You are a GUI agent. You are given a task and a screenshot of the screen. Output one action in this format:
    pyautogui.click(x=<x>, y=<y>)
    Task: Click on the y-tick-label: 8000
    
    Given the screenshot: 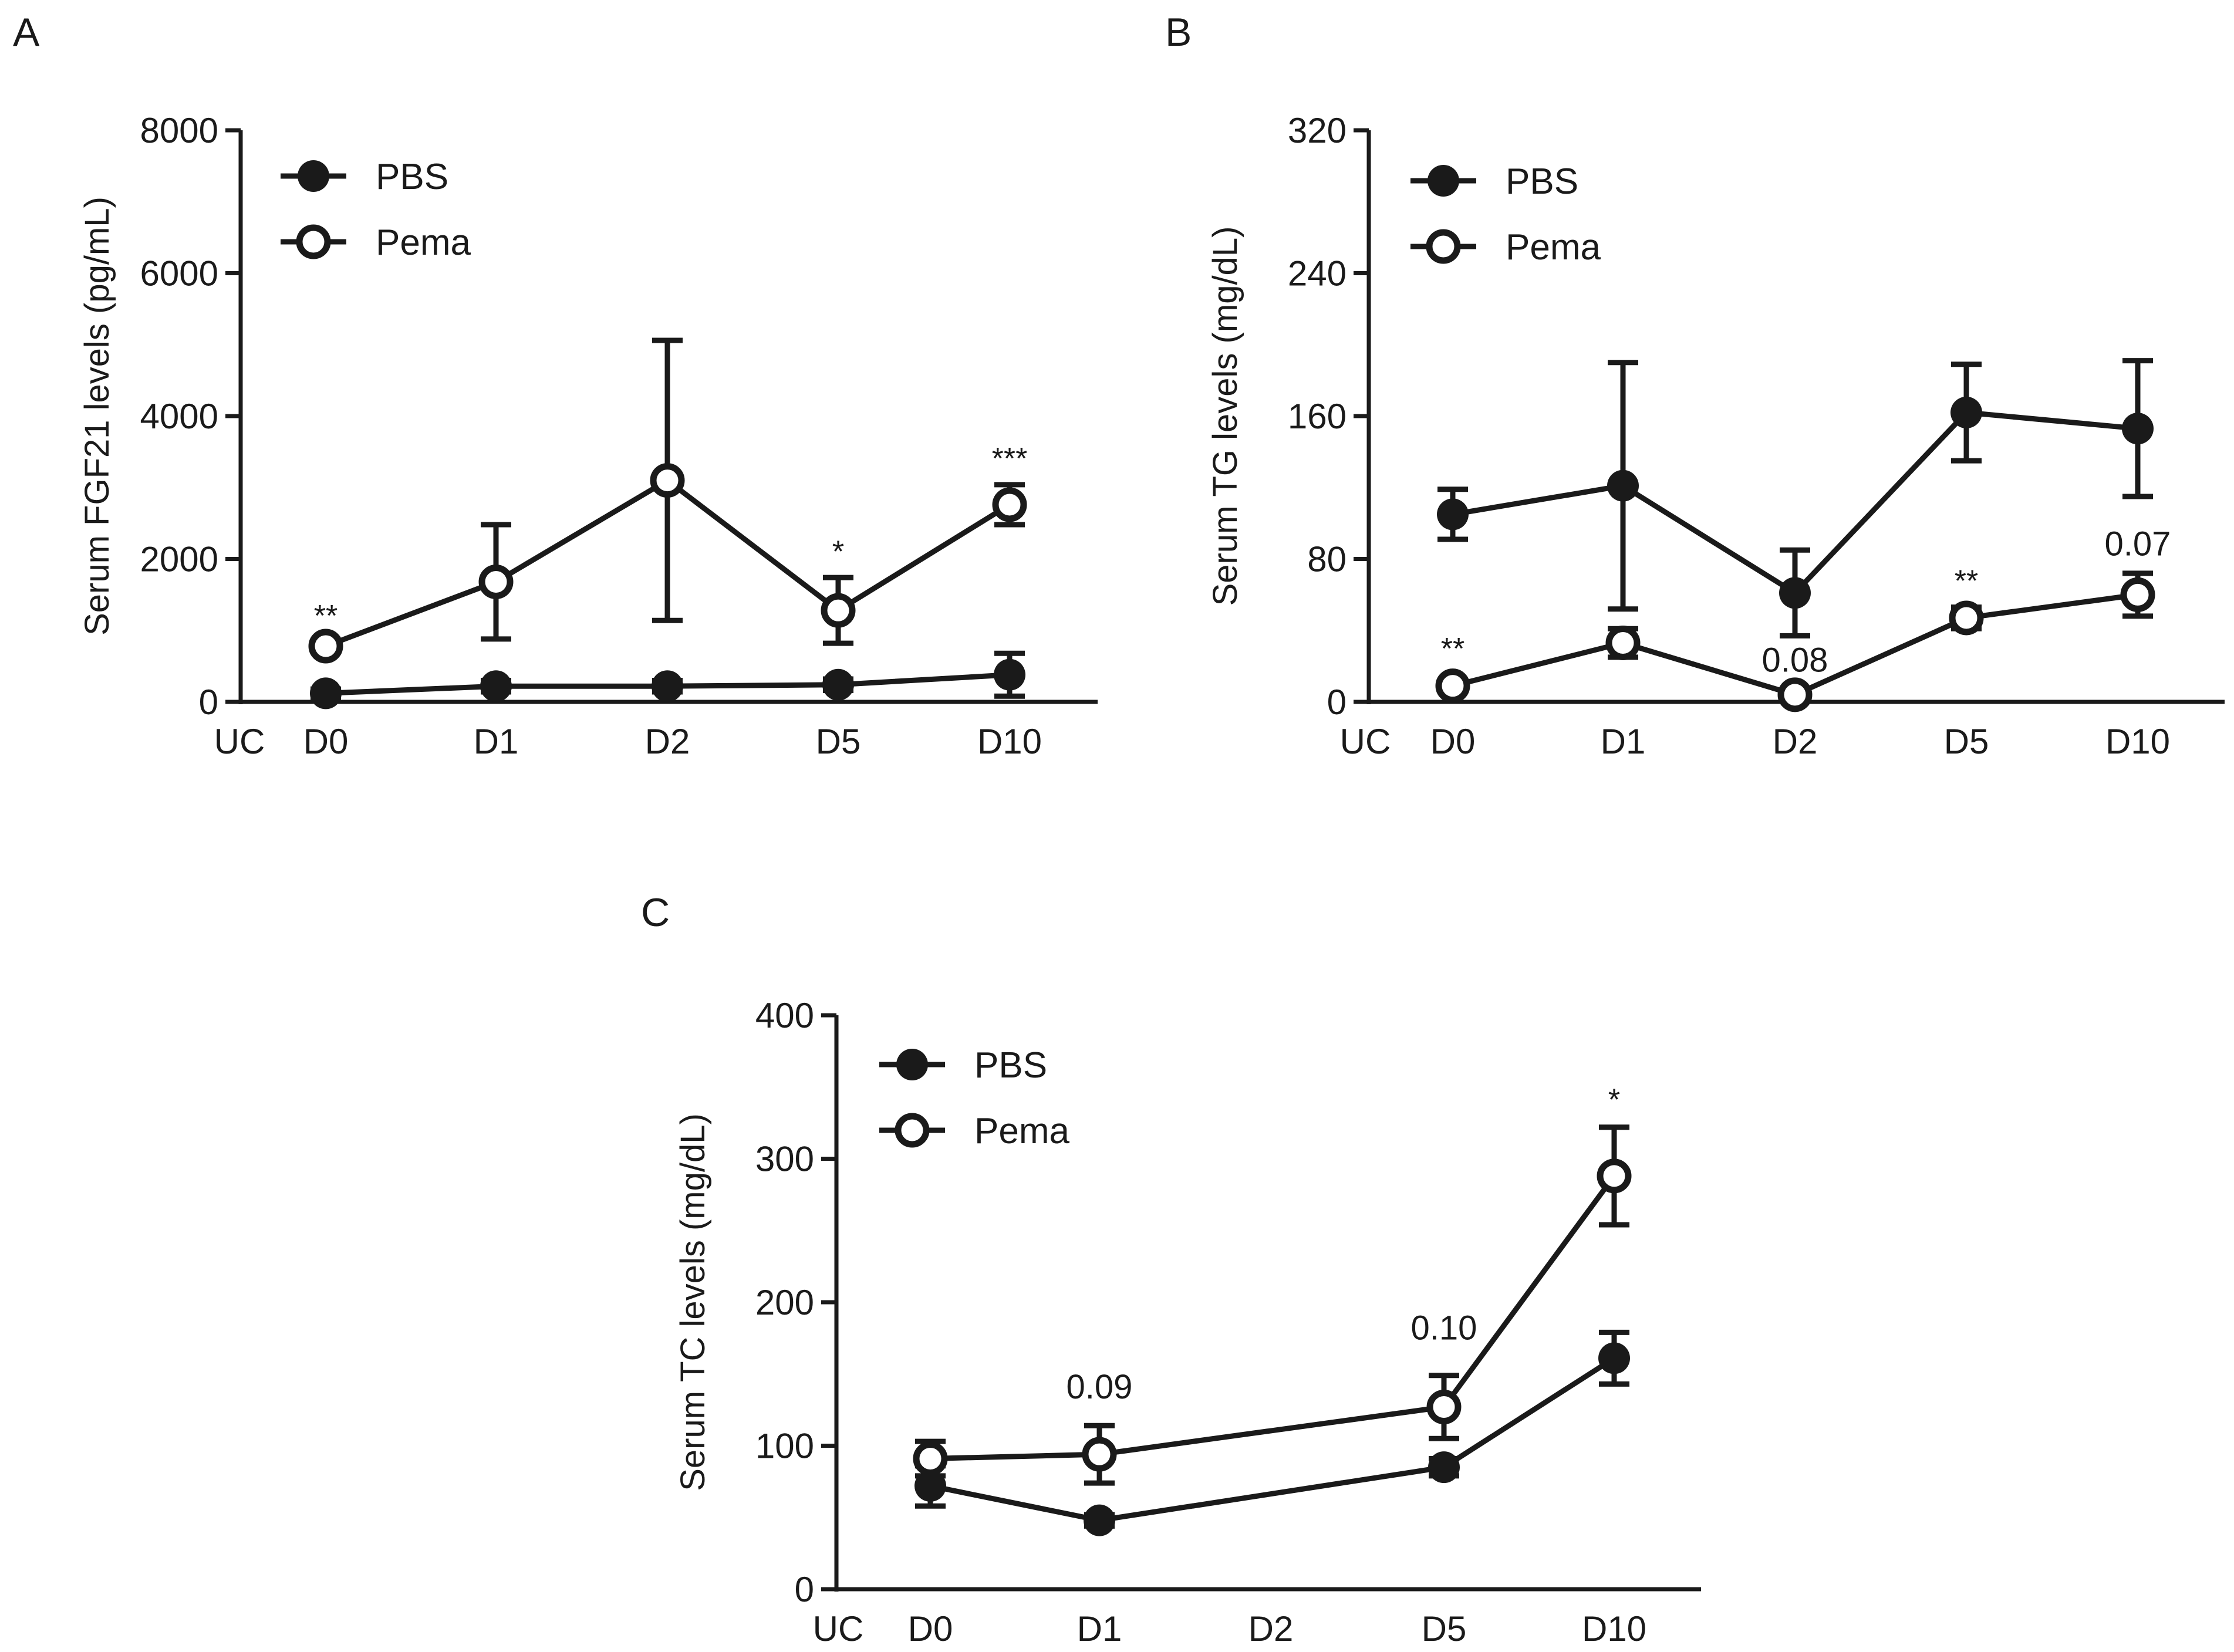 What is the action you would take?
    pyautogui.click(x=179, y=130)
    